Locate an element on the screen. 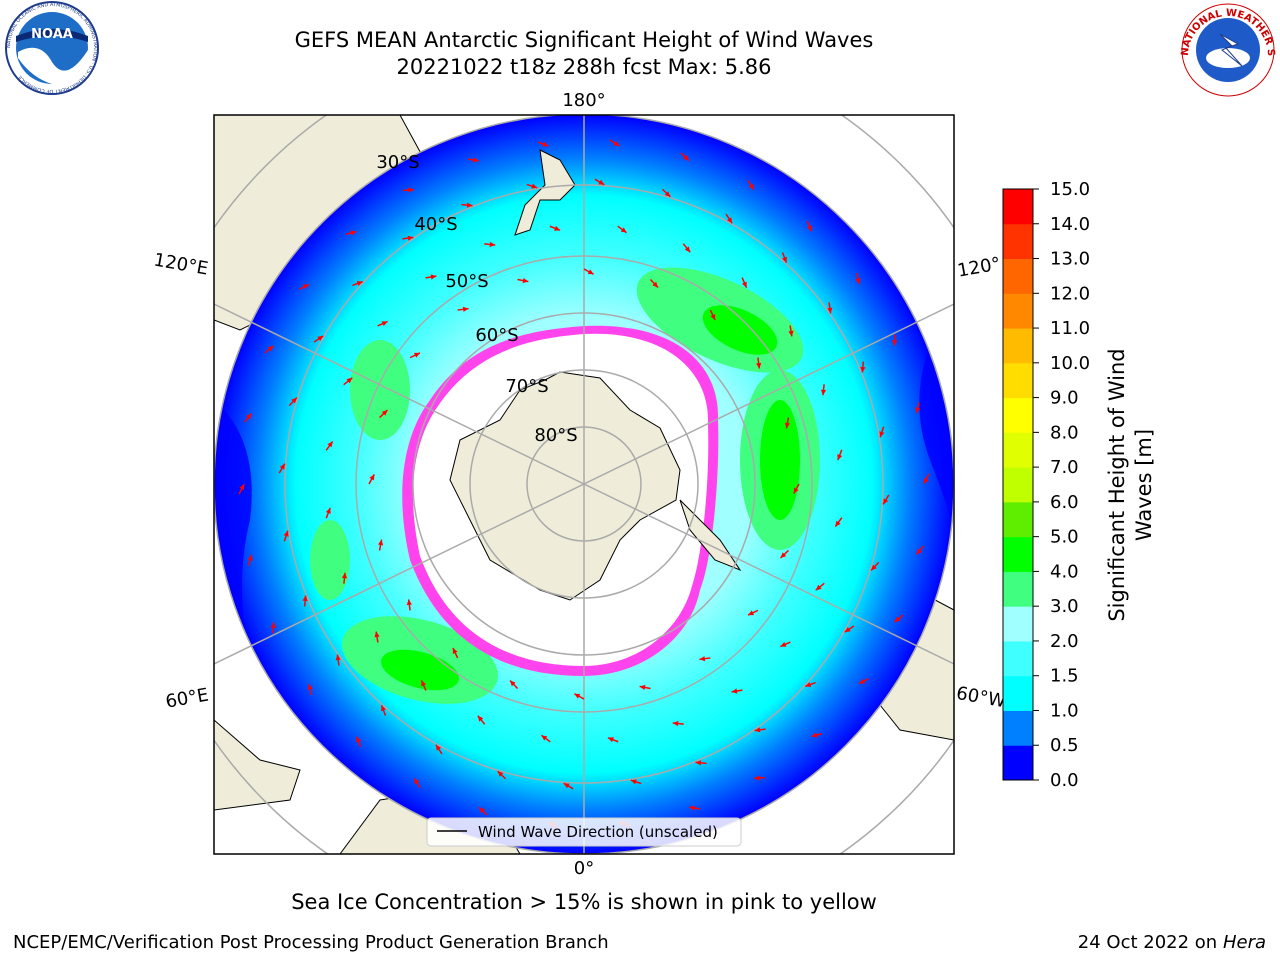 This screenshot has height=960, width=1280. lat-label-80s: 80°S is located at coordinates (555, 435).